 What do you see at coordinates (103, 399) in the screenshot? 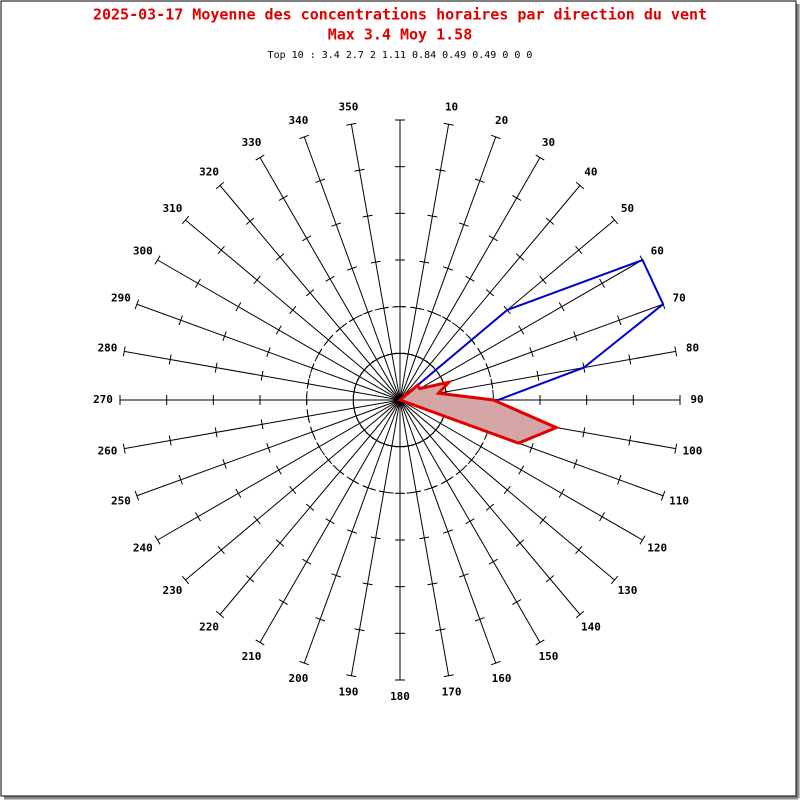
I see `direction-label: 270` at bounding box center [103, 399].